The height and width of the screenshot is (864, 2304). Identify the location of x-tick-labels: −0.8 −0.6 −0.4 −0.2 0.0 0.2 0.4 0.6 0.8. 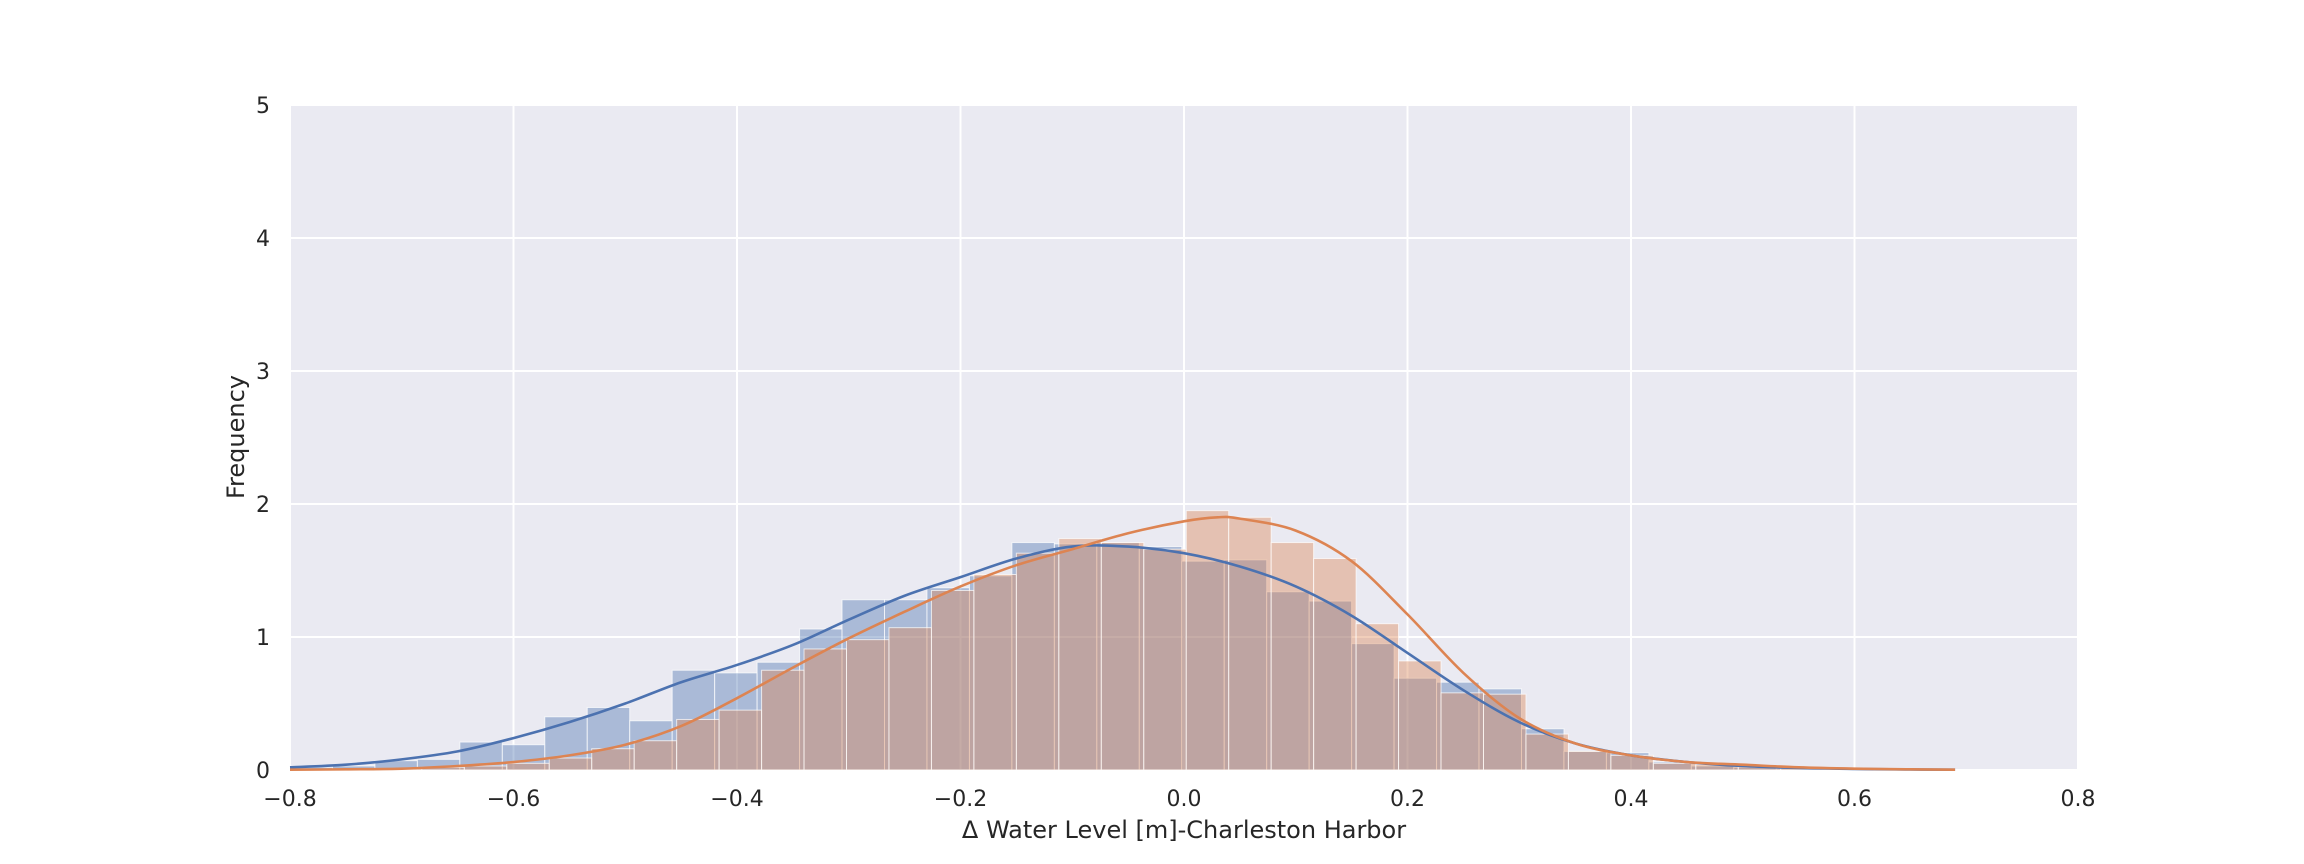
(1179, 799).